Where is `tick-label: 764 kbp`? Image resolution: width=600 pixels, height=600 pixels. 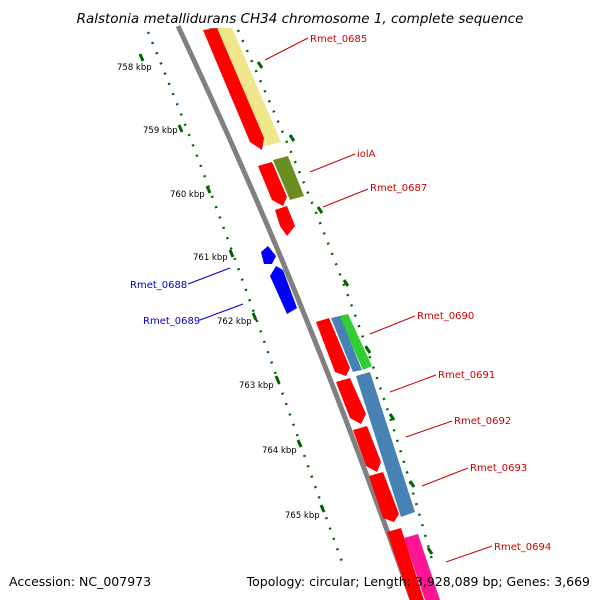
tick-label: 764 kbp is located at coordinates (279, 451).